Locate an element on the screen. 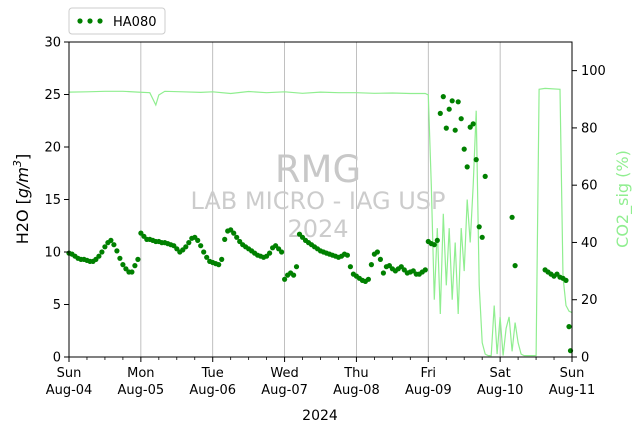  legend-box is located at coordinates (117, 21).